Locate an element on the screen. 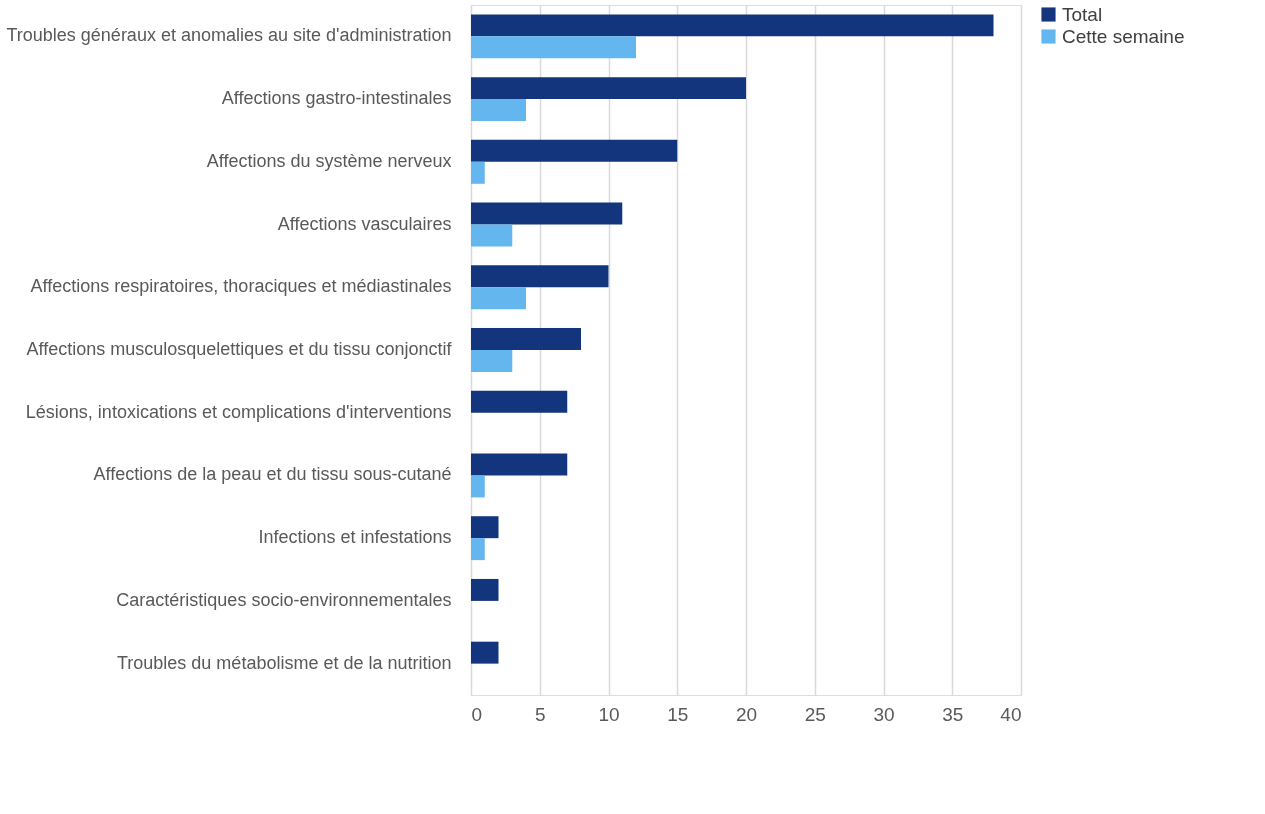  y-tick-label: Infections et infestations is located at coordinates (355, 537).